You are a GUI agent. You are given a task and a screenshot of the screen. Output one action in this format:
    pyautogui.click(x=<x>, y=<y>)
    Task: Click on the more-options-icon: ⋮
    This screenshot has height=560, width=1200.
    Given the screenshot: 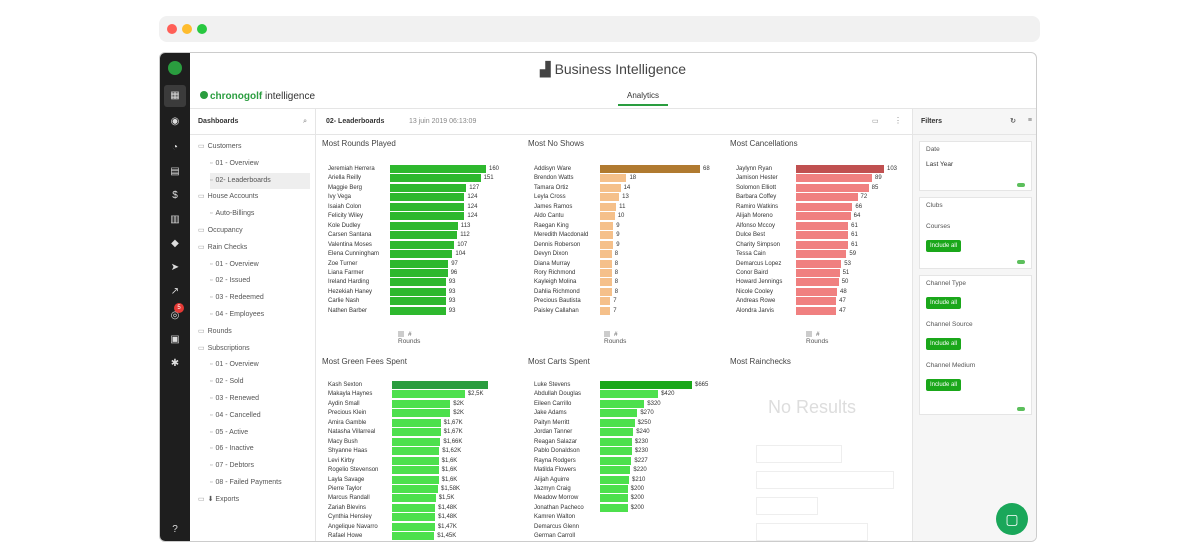 What is the action you would take?
    pyautogui.click(x=898, y=120)
    